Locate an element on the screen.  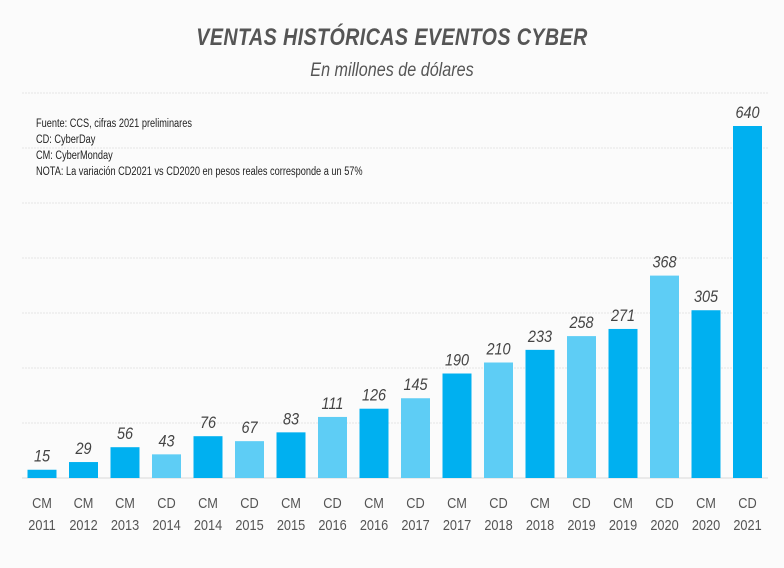
bar-CD-2020 is located at coordinates (664, 376).